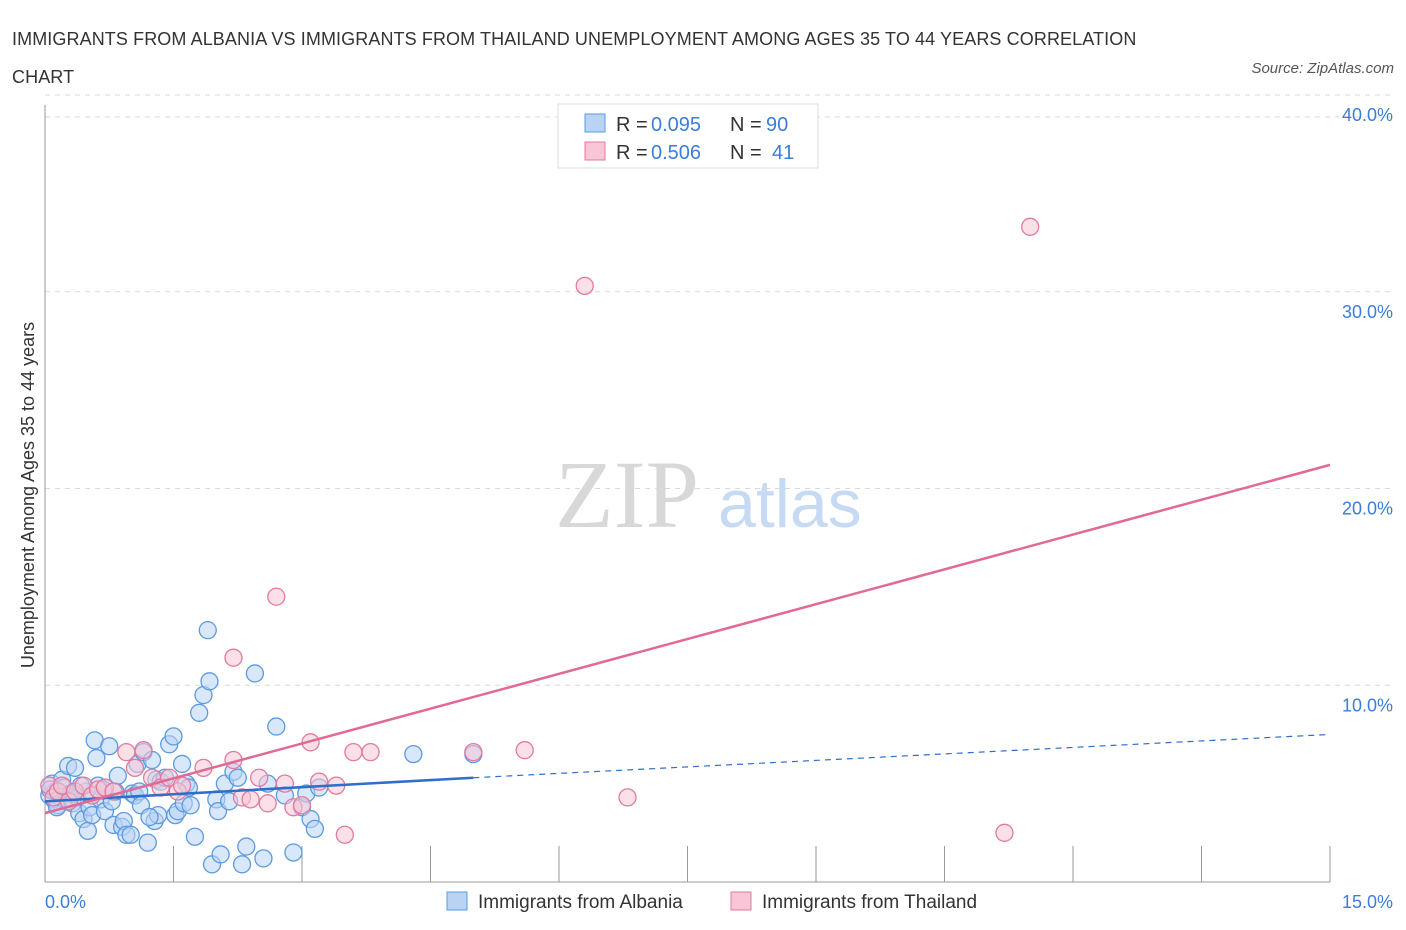  What do you see at coordinates (676, 125) in the screenshot?
I see `stats-r-albania: 0.095` at bounding box center [676, 125].